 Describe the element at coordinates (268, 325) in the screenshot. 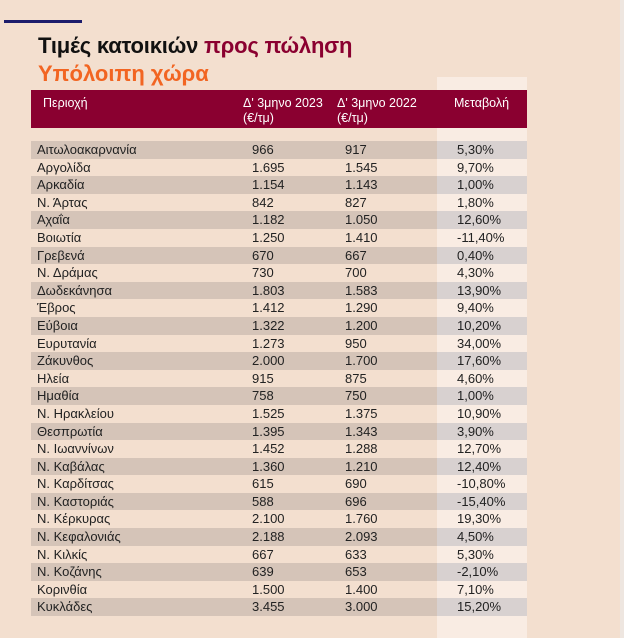

I see `cell-q2023: 1.322` at that location.